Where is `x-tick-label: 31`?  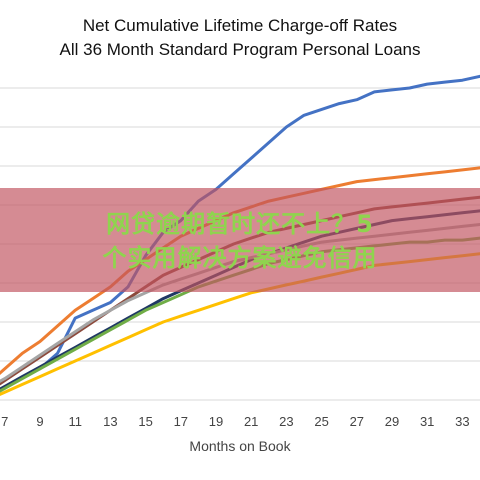 x-tick-label: 31 is located at coordinates (427, 421).